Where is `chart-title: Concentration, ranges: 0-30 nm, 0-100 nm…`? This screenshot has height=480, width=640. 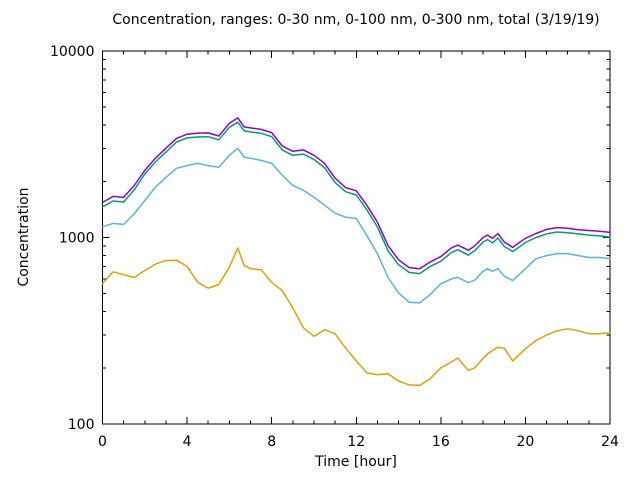 chart-title: Concentration, ranges: 0-30 nm, 0-100 nm… is located at coordinates (356, 20).